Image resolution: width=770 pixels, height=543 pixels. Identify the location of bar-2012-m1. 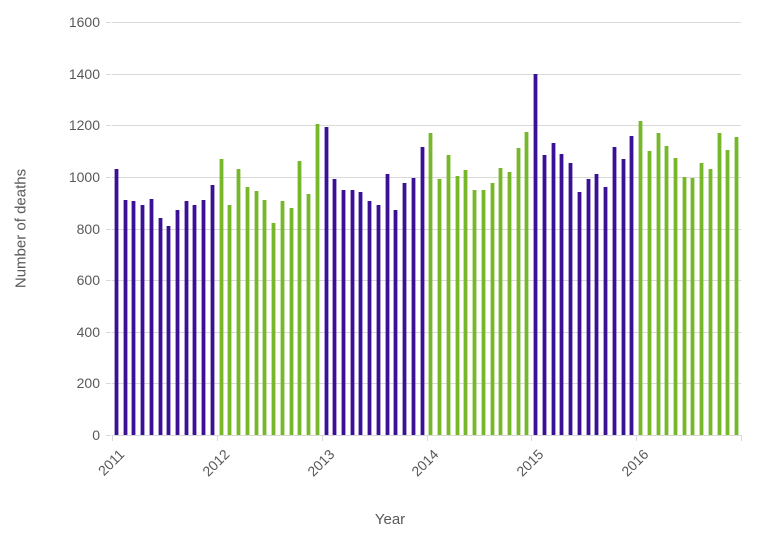
(221, 296).